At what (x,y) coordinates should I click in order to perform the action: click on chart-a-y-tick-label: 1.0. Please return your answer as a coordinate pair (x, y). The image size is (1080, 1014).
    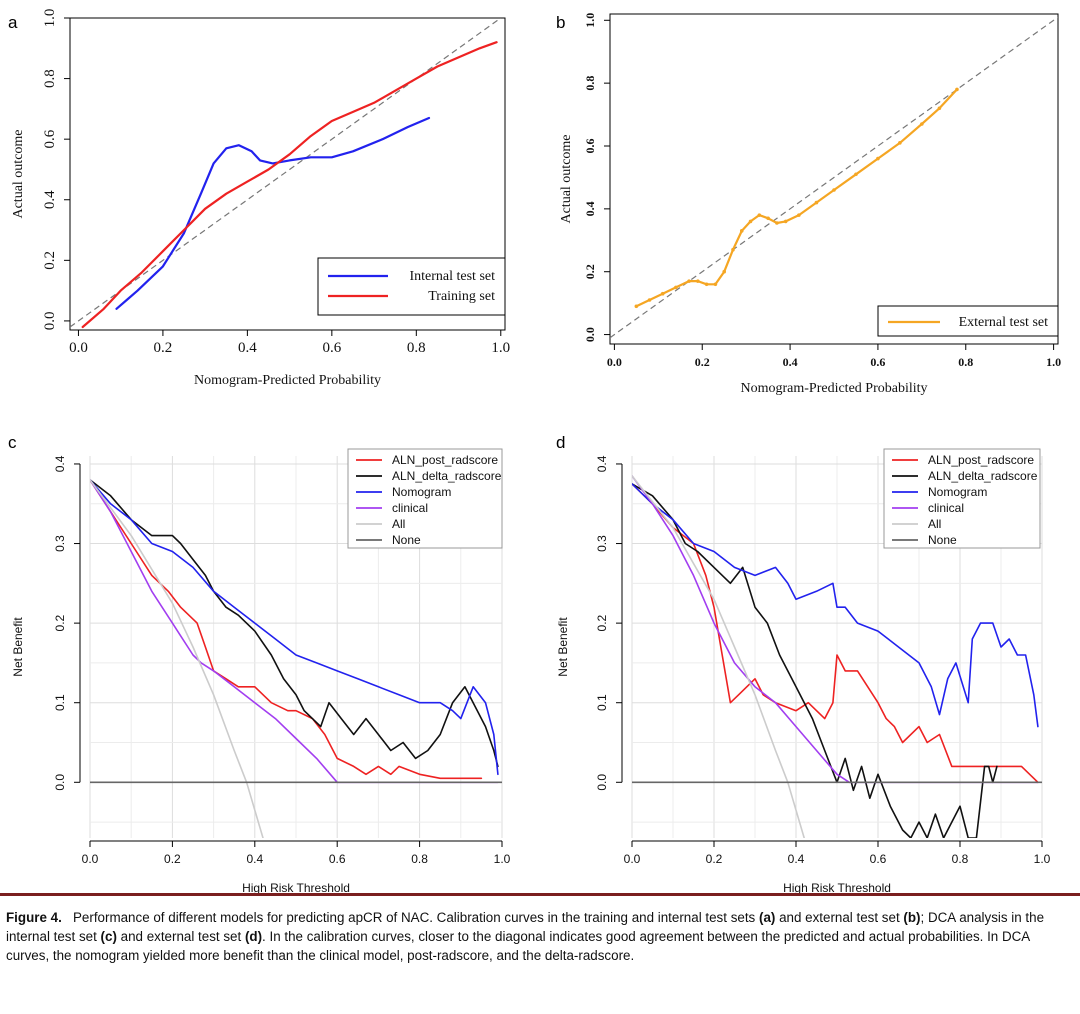
    Looking at the image, I should click on (50, 18).